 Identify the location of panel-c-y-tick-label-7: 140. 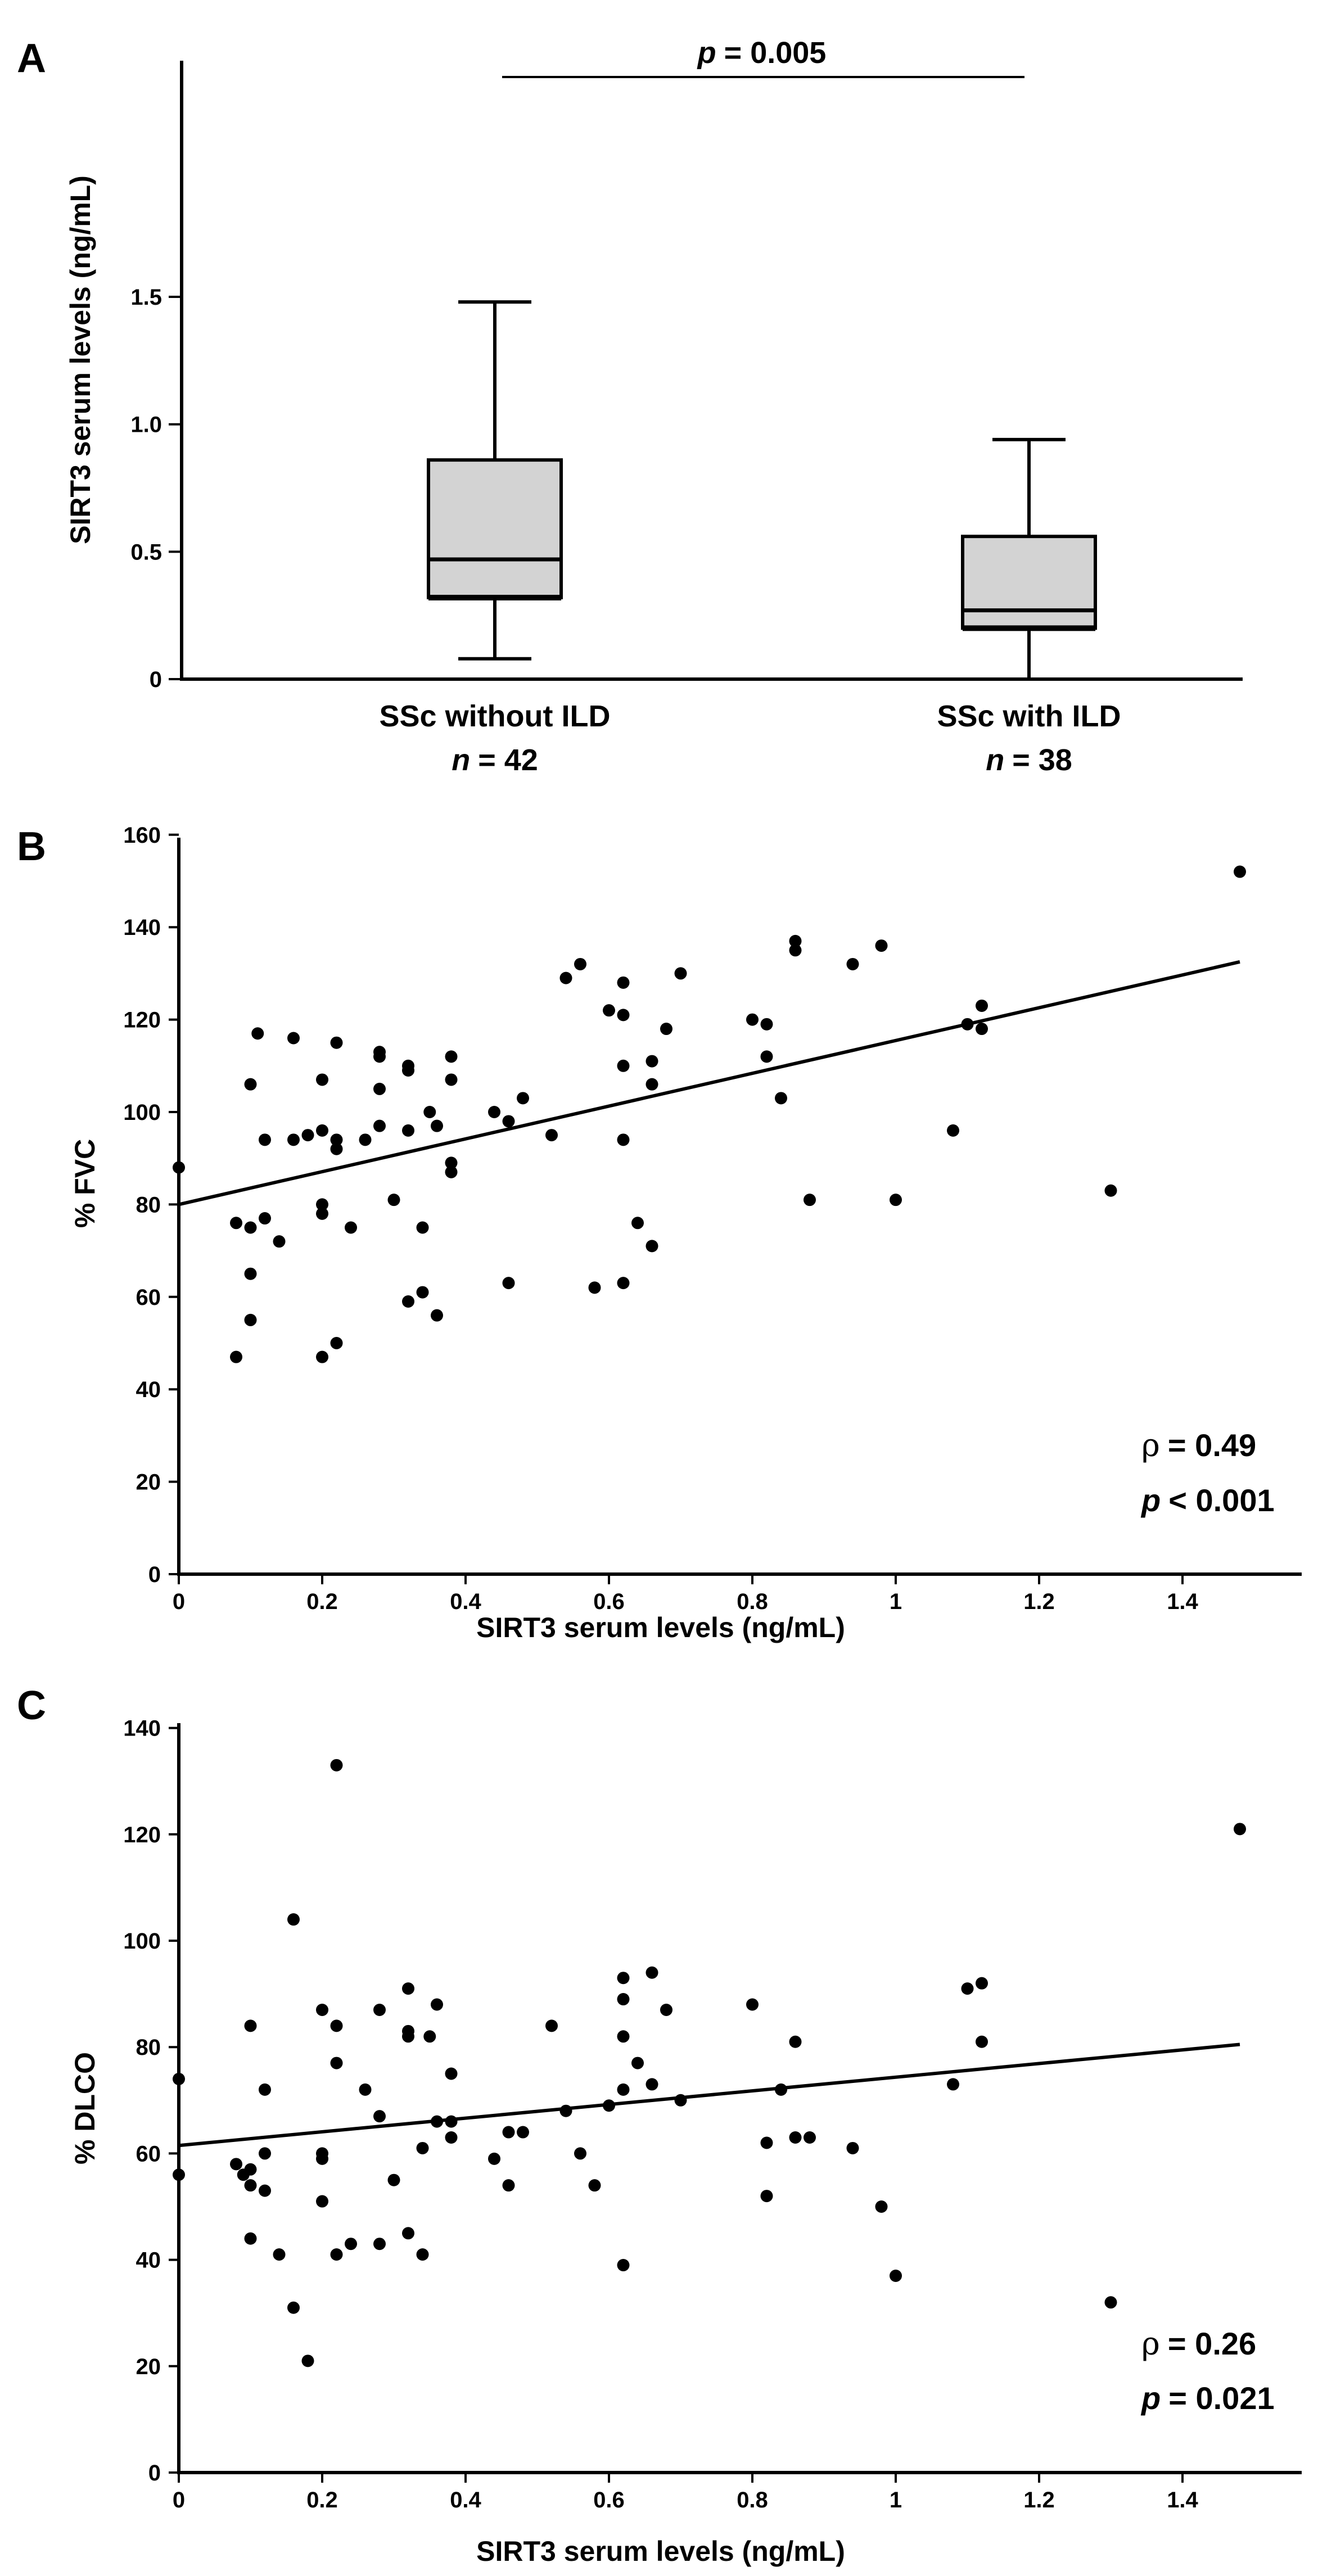
(142, 1728).